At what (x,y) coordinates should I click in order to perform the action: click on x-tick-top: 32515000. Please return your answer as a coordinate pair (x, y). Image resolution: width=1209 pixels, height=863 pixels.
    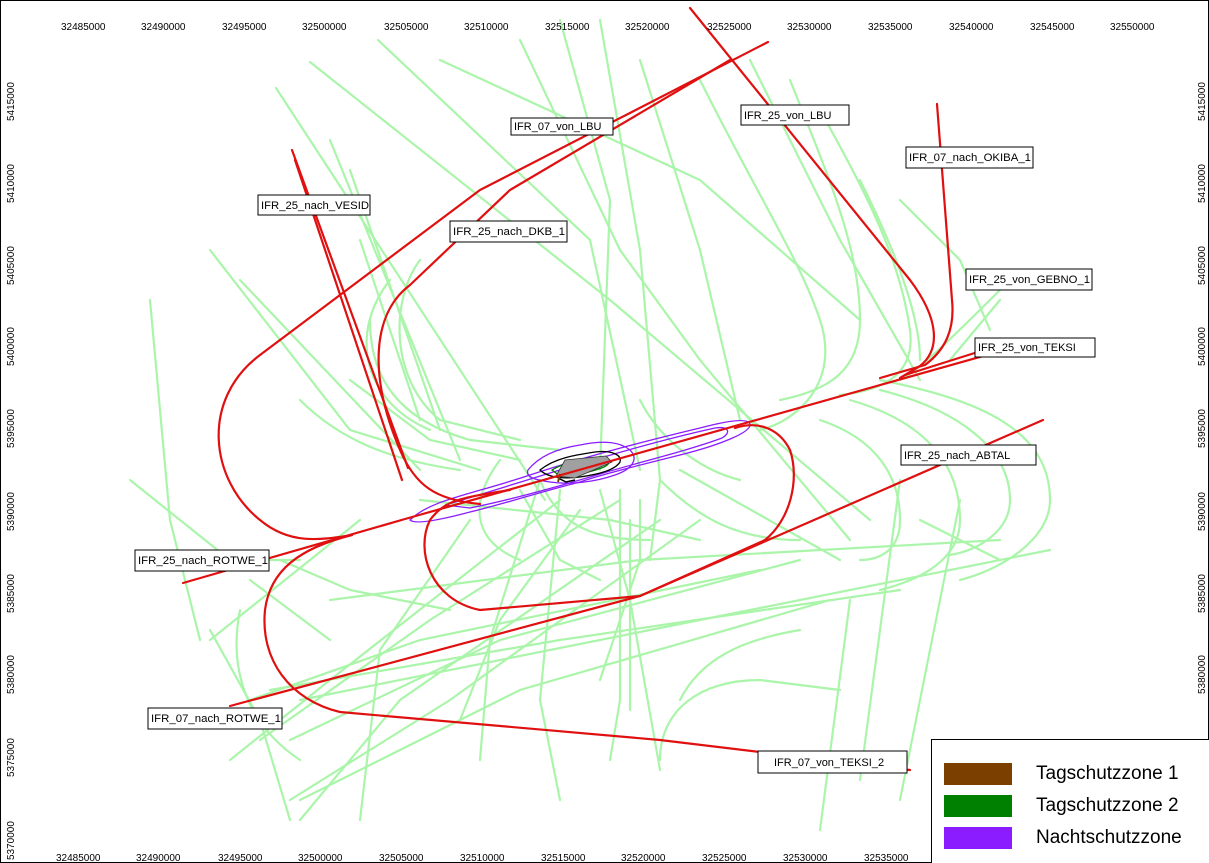
    Looking at the image, I should click on (567, 27).